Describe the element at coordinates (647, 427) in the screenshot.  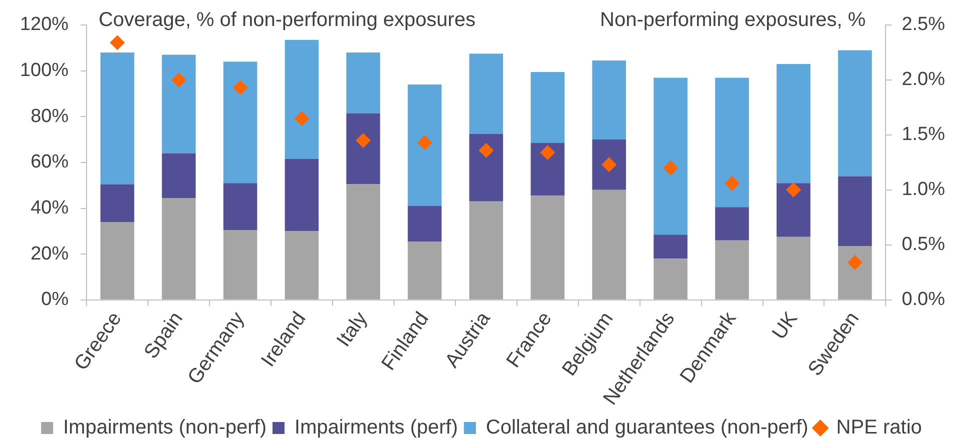
I see `legend-label: Collateral and guarantees (non-perf)` at that location.